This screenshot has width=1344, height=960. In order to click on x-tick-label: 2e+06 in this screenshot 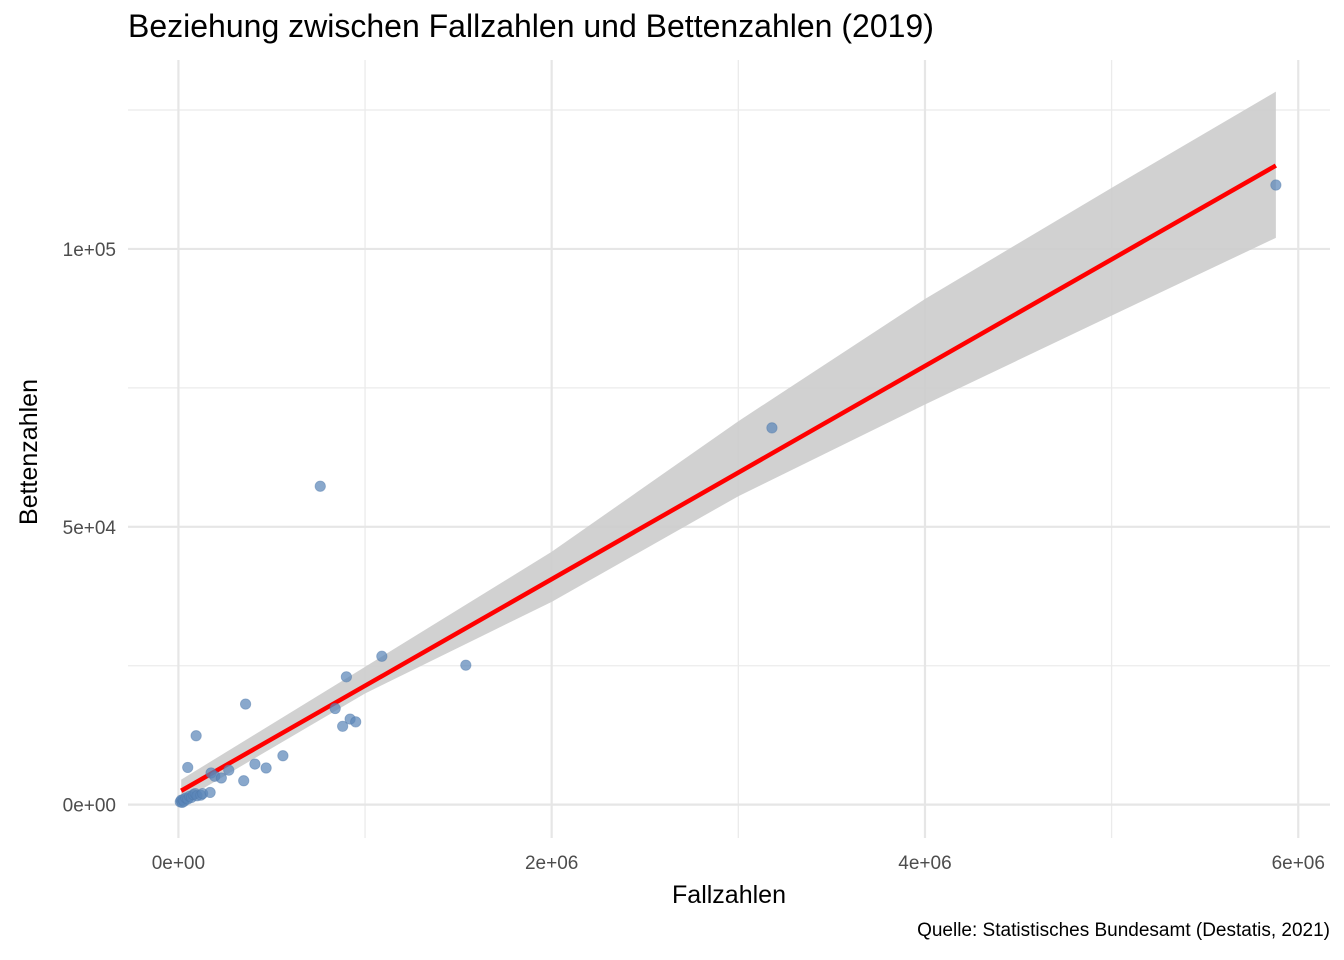, I will do `click(551, 863)`.